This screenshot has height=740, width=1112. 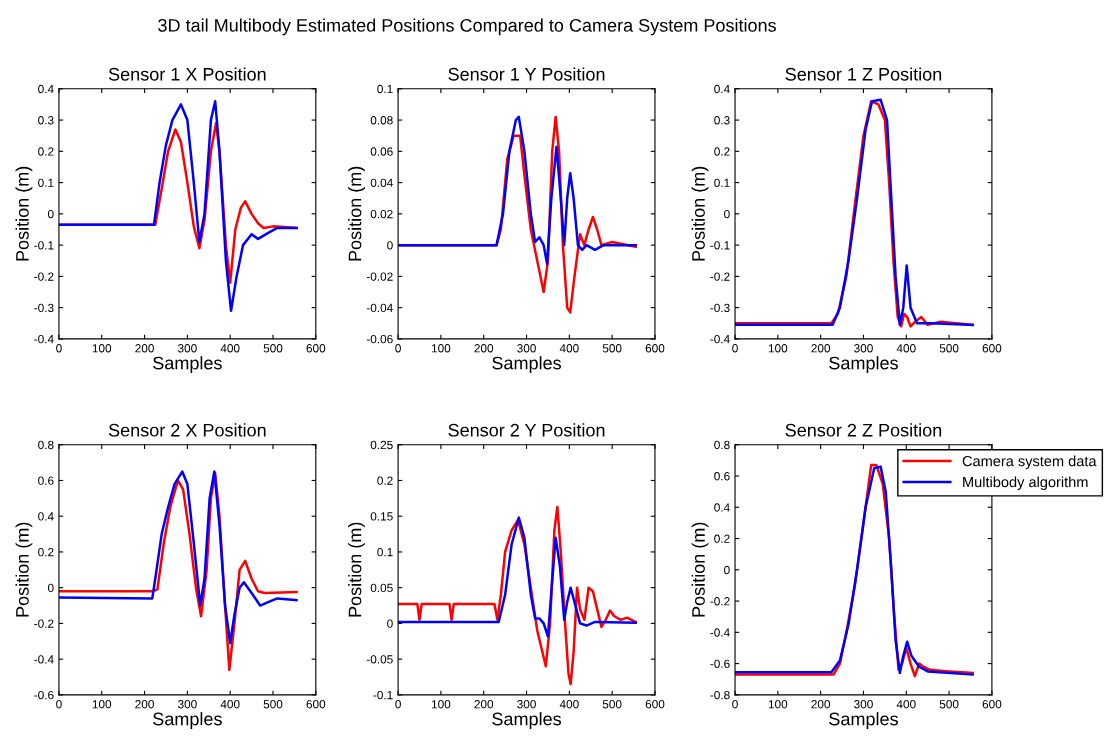 What do you see at coordinates (381, 214) in the screenshot?
I see `y-tick-label: 0.02` at bounding box center [381, 214].